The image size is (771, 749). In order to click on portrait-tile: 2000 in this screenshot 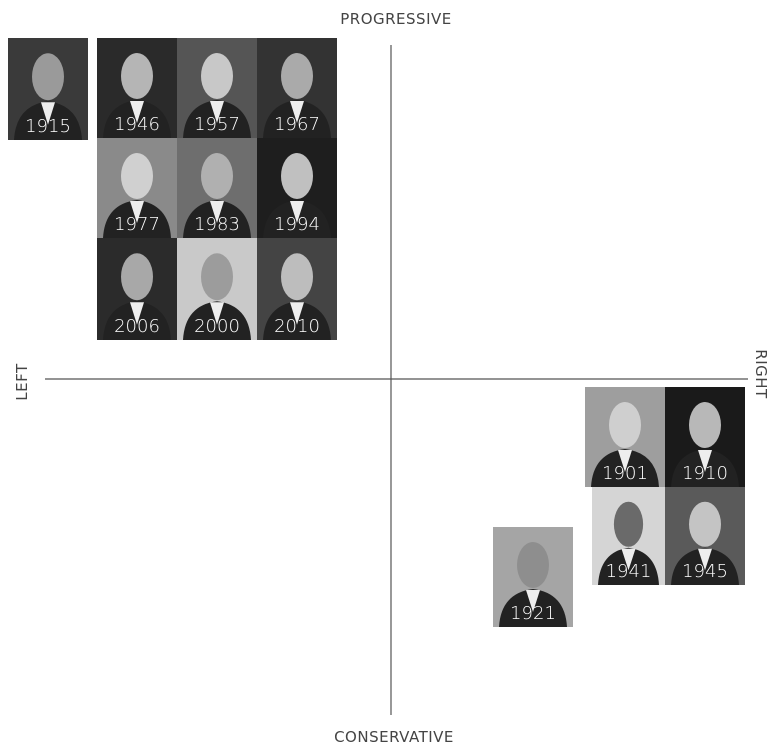, I will do `click(217, 289)`.